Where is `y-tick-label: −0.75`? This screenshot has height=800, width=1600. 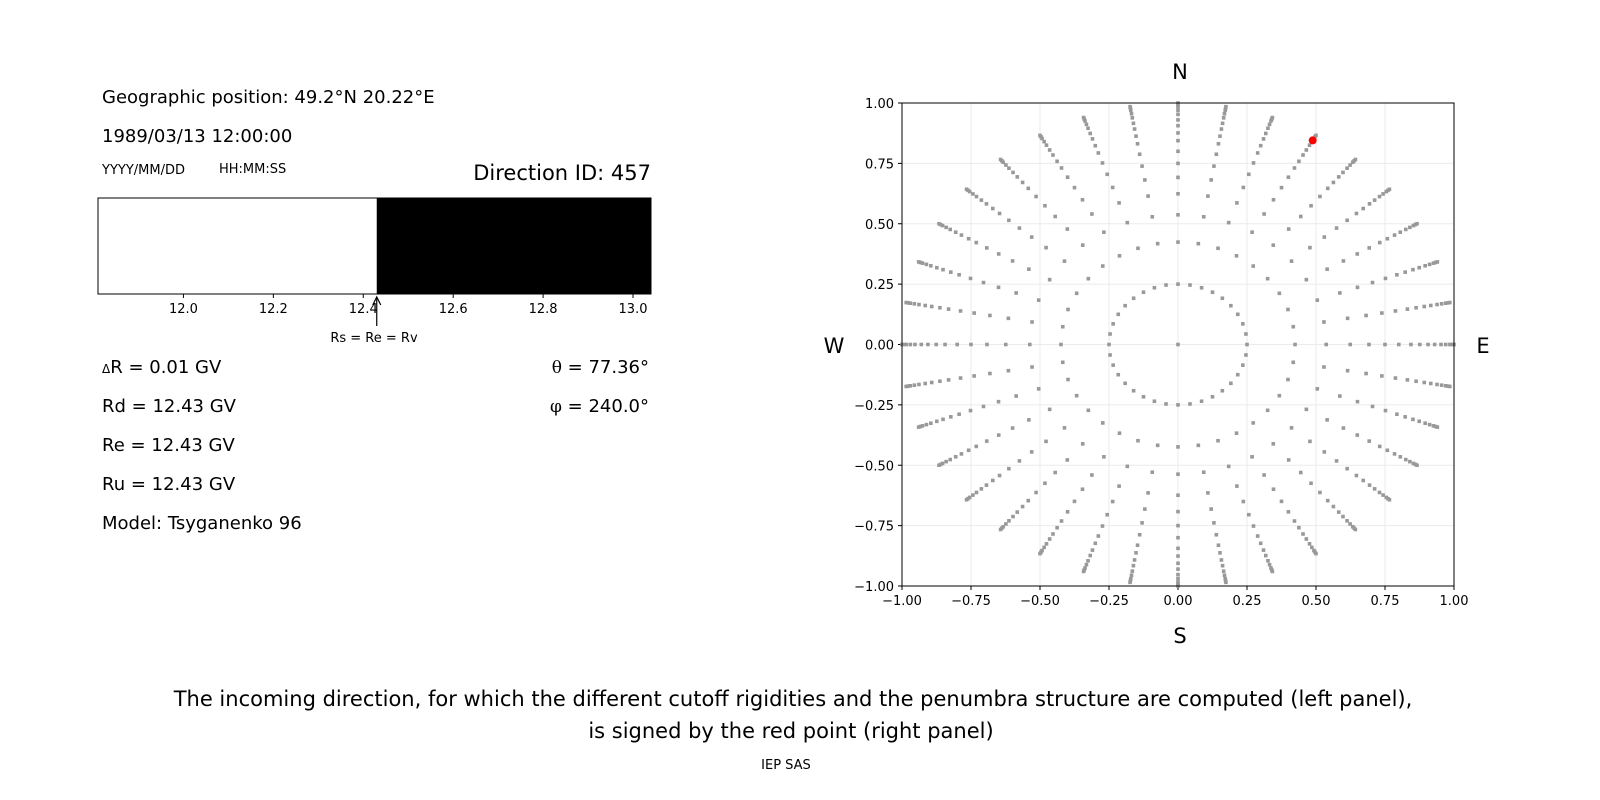
y-tick-label: −0.75 is located at coordinates (874, 527).